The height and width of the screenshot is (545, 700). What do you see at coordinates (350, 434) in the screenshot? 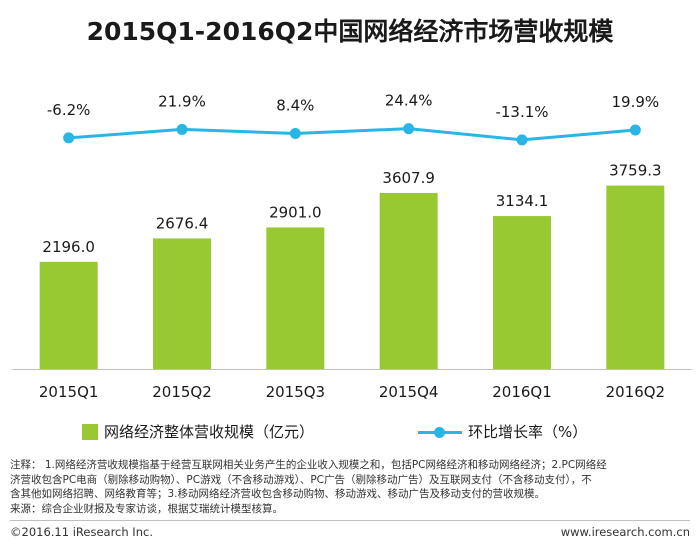
I see `legend: 网络经济整体营收规模（亿元） 环比增长率（%）` at bounding box center [350, 434].